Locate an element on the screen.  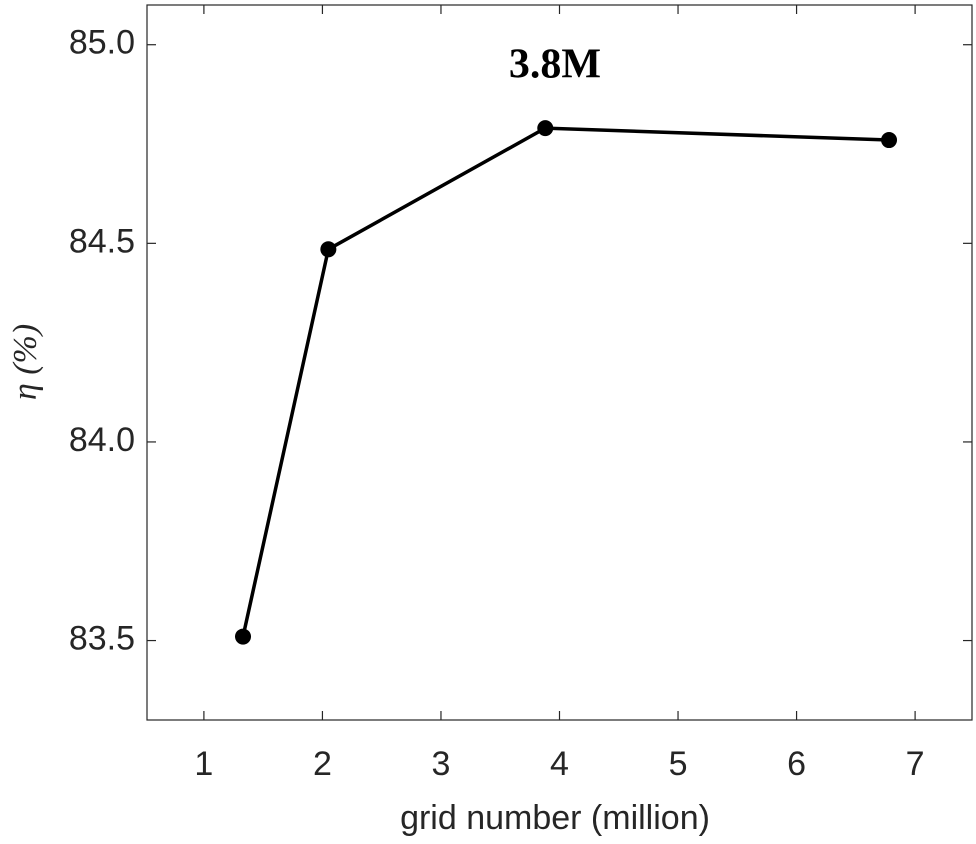
x-tick-label: 6 is located at coordinates (796, 764).